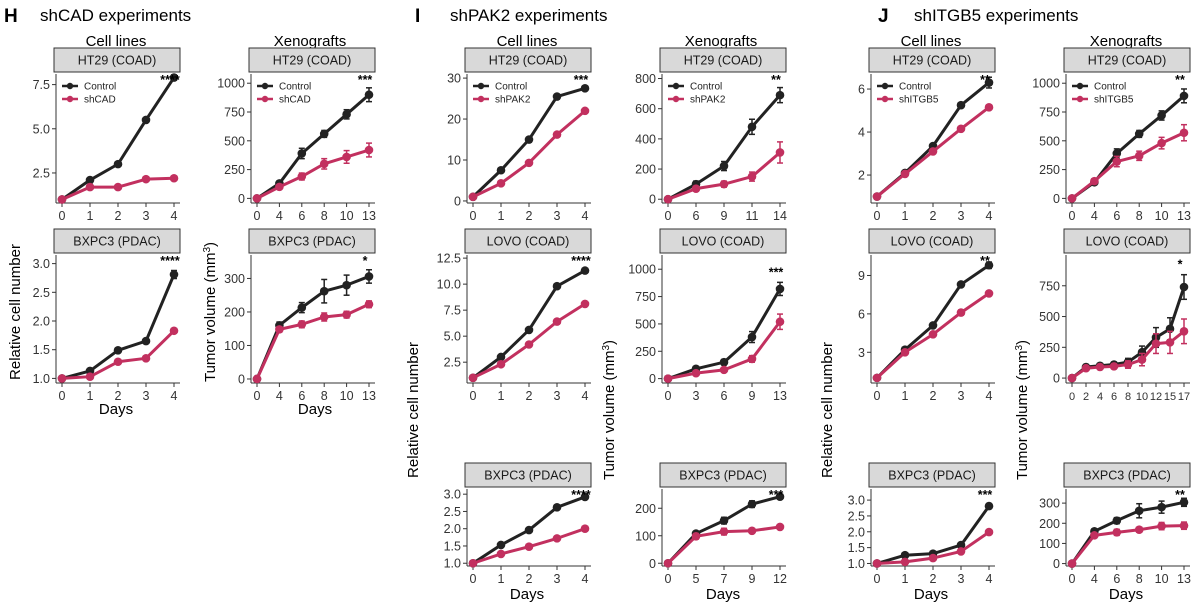 The width and height of the screenshot is (1204, 615). What do you see at coordinates (752, 396) in the screenshot?
I see `x-tick-label: 9` at bounding box center [752, 396].